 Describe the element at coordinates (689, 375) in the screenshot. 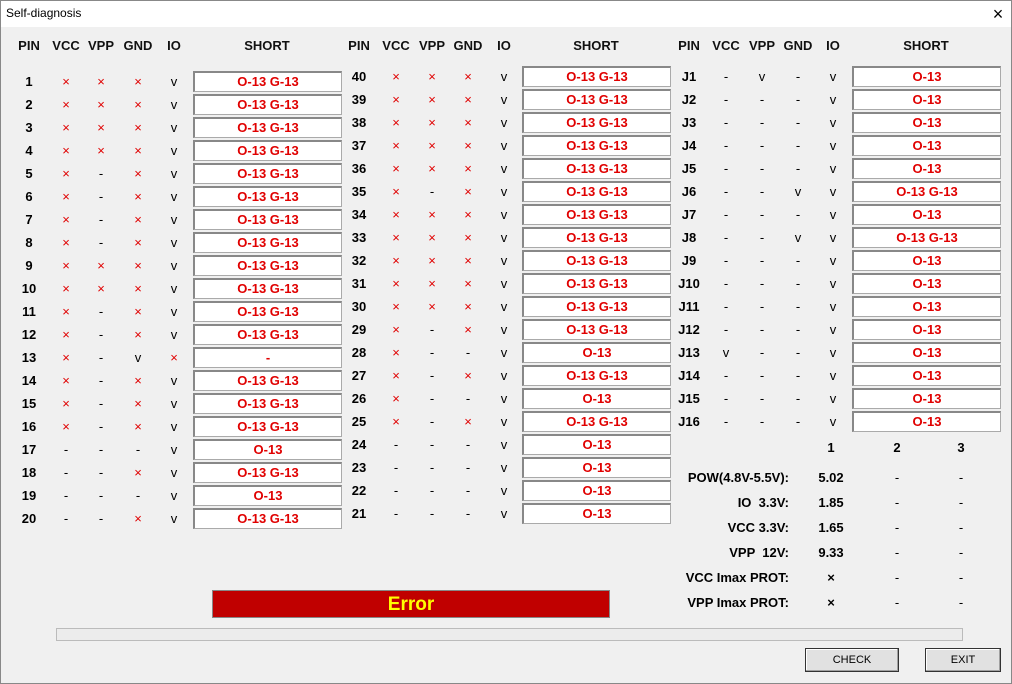

I see `pin-status: J14` at that location.